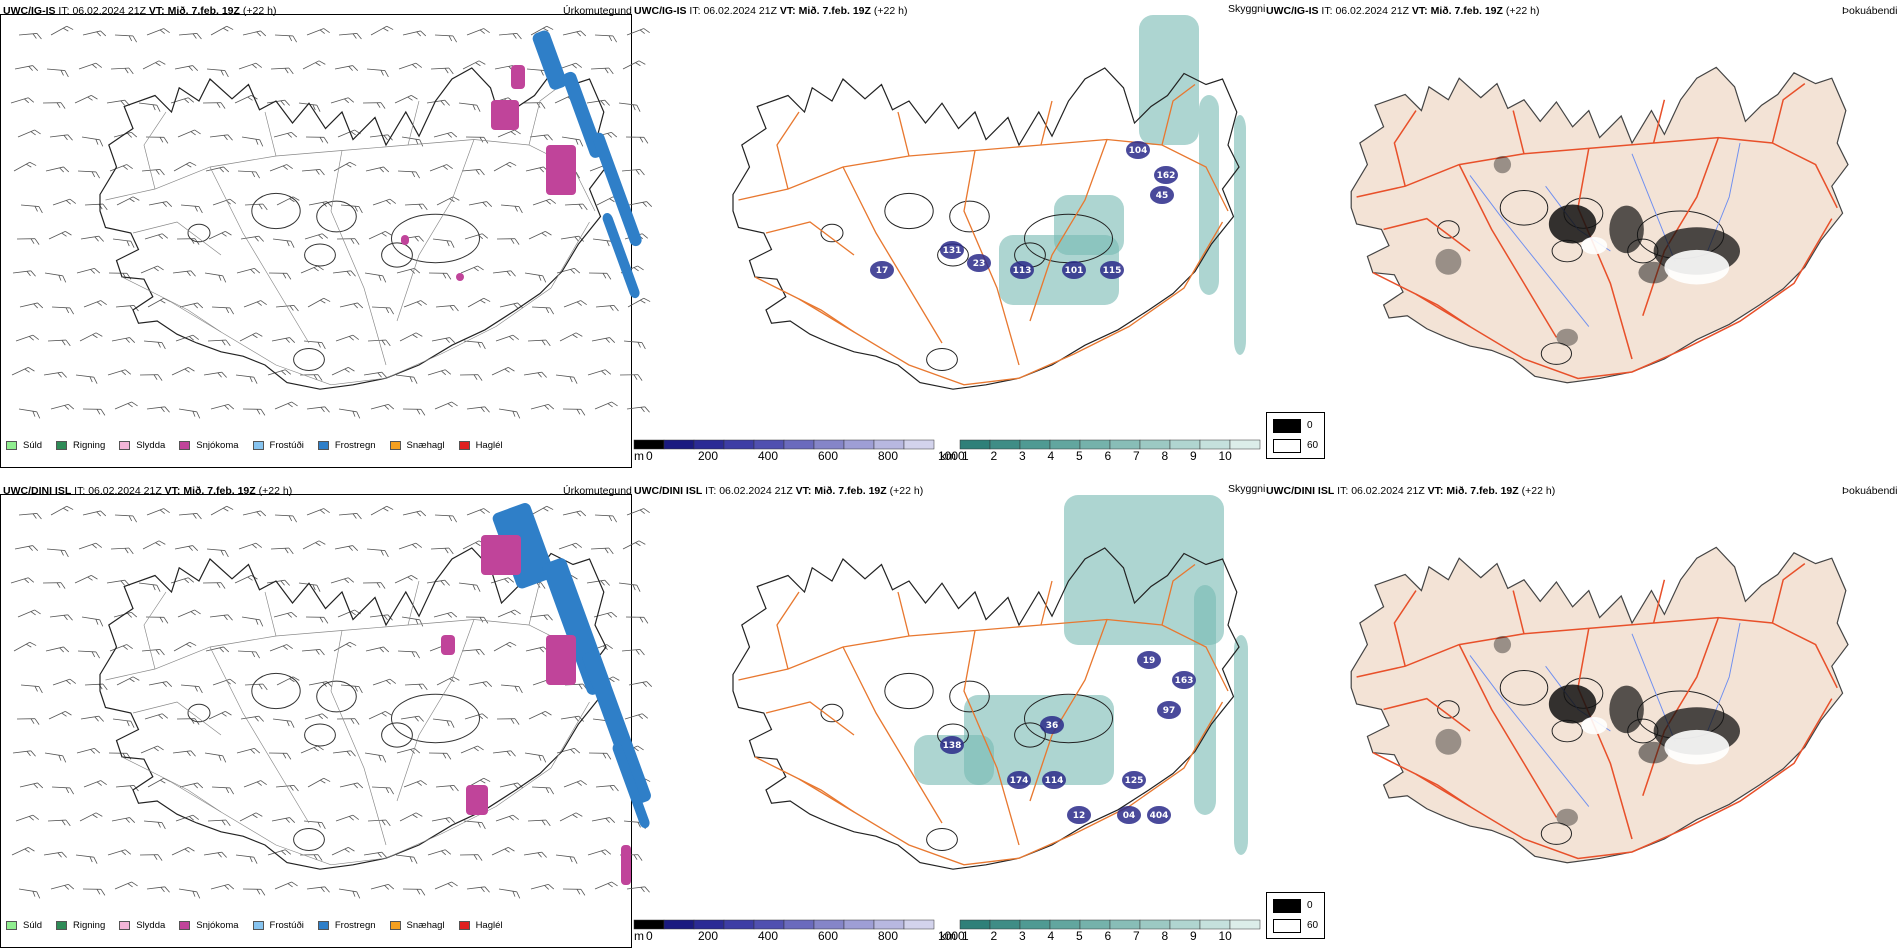 The height and width of the screenshot is (950, 1900). Describe the element at coordinates (217, 925) in the screenshot. I see `legend-label: Snjókoma` at that location.